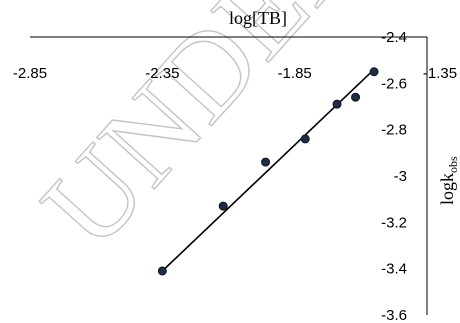  I want to click on y-axis-title-main: logk, so click(447, 189).